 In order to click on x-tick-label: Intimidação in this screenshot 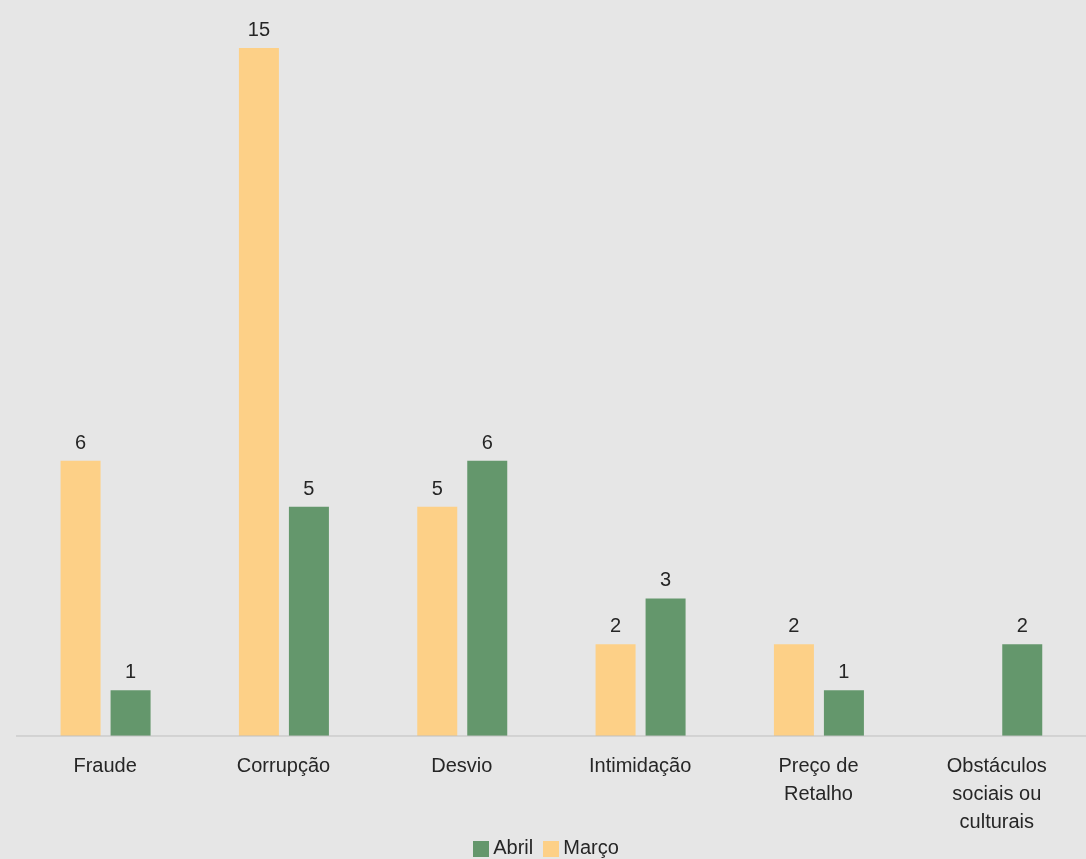, I will do `click(640, 765)`.